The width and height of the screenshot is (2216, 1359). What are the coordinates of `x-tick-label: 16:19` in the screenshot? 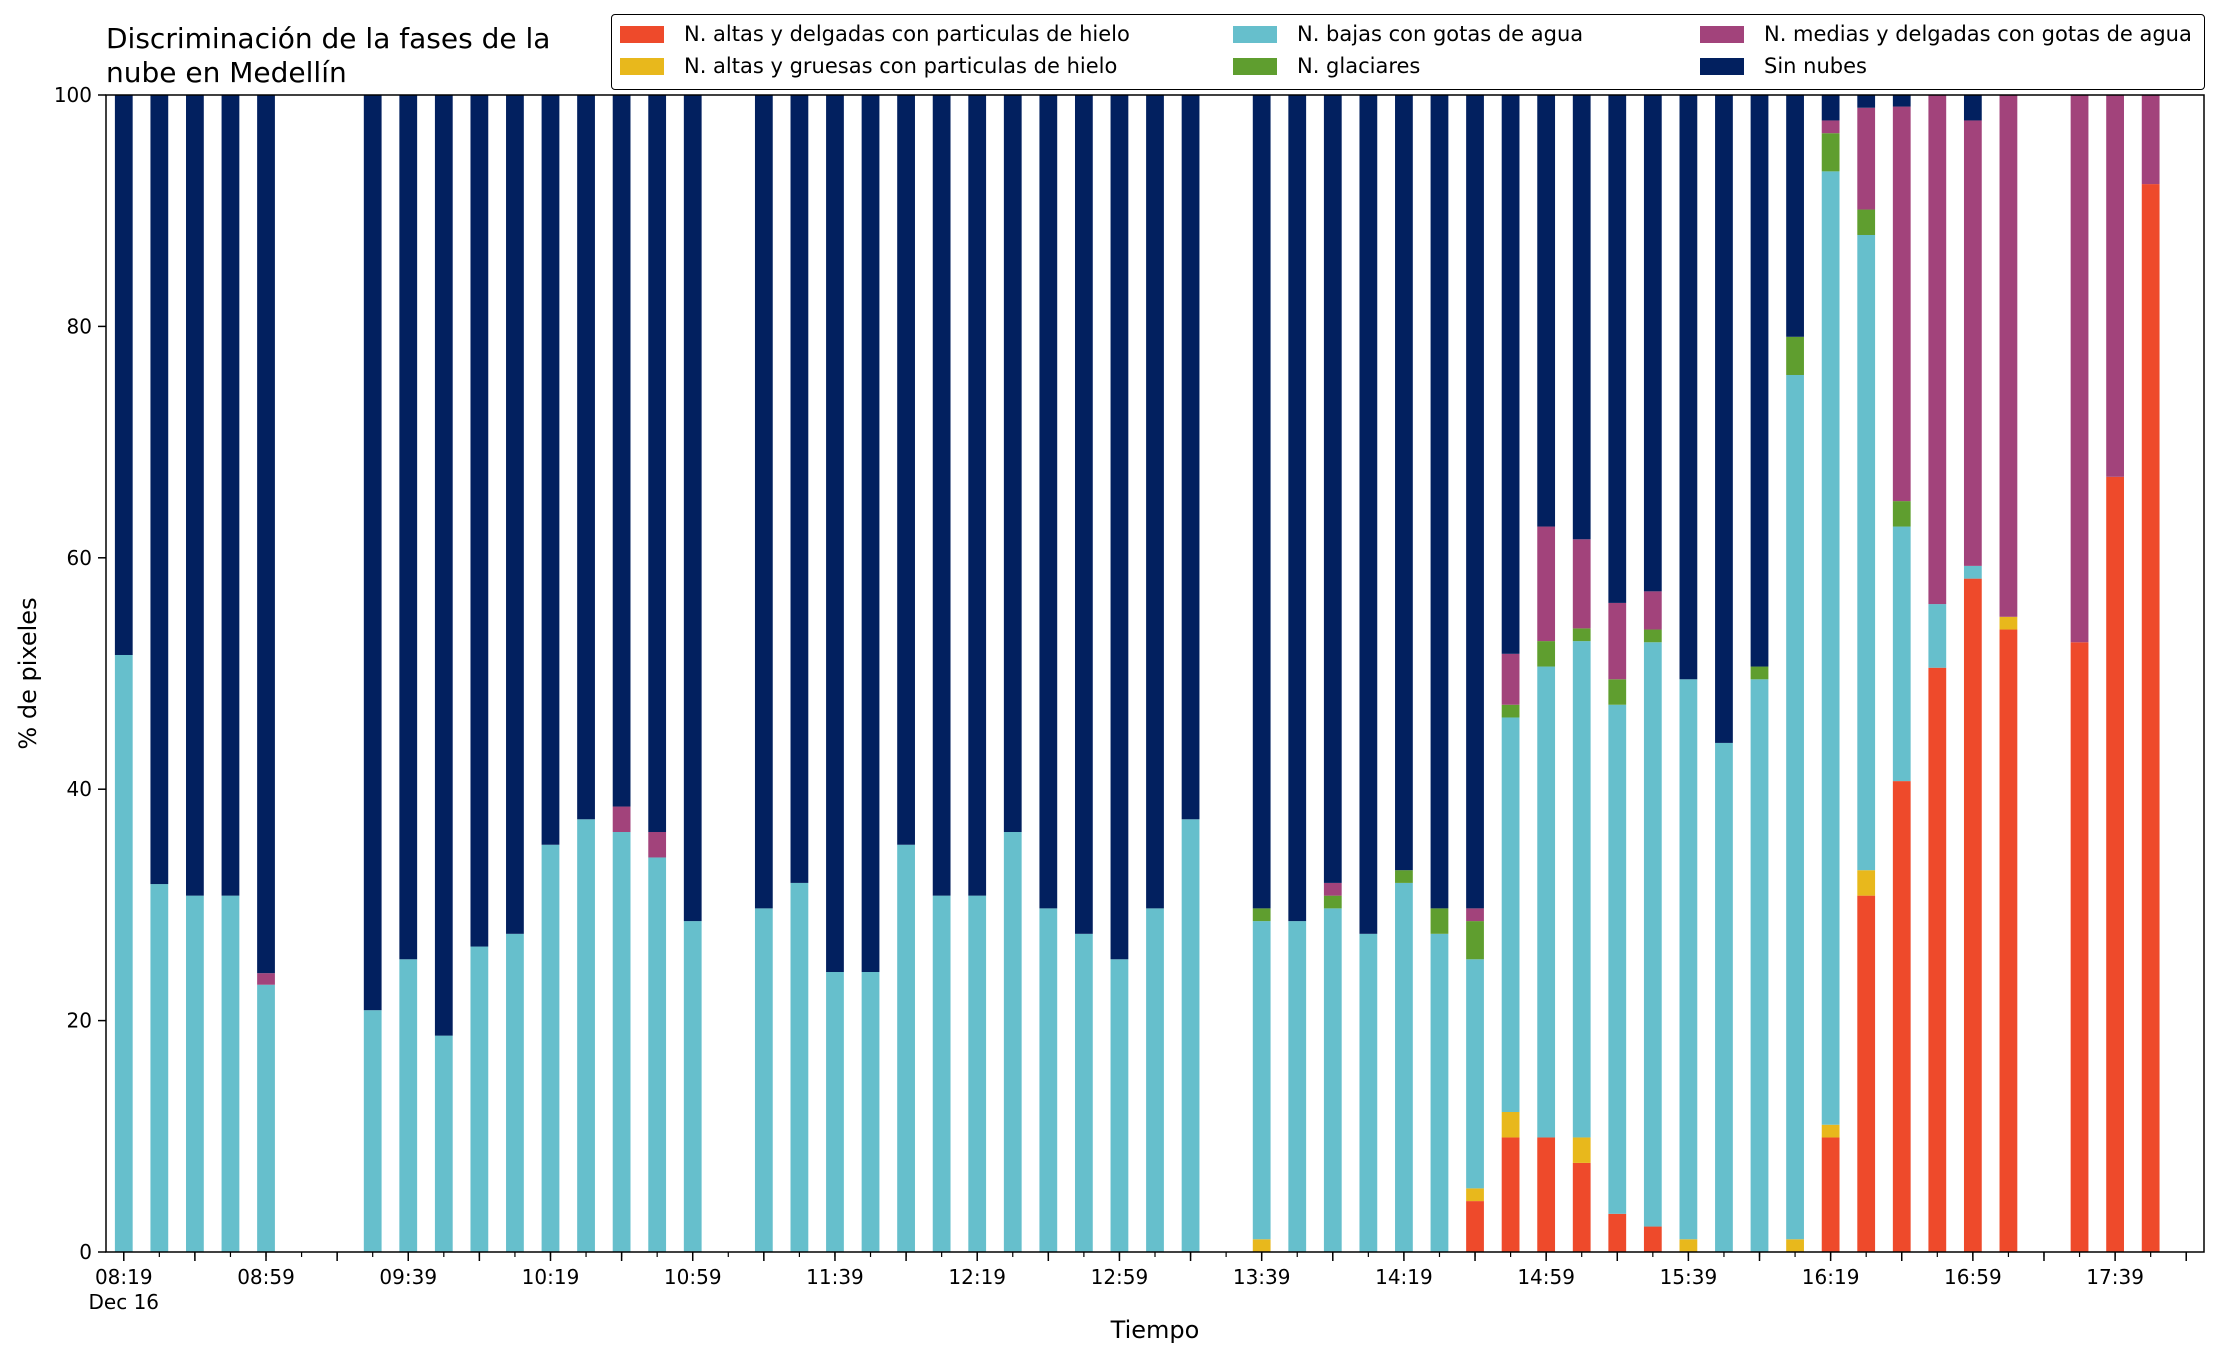 It's located at (1831, 1277).